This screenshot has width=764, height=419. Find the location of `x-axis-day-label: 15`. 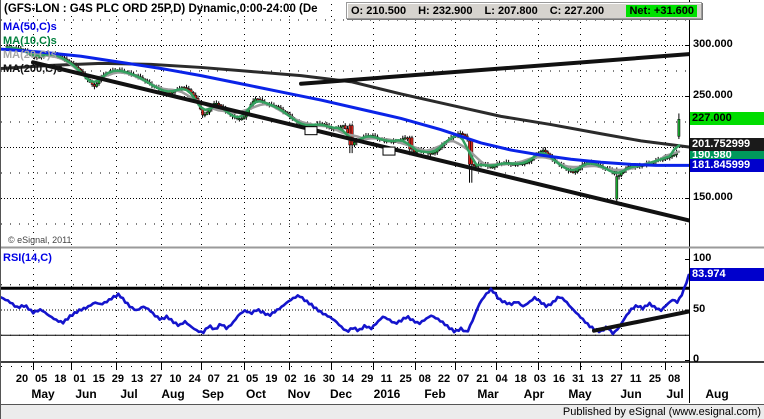

x-axis-day-label: 15 is located at coordinates (98, 379).